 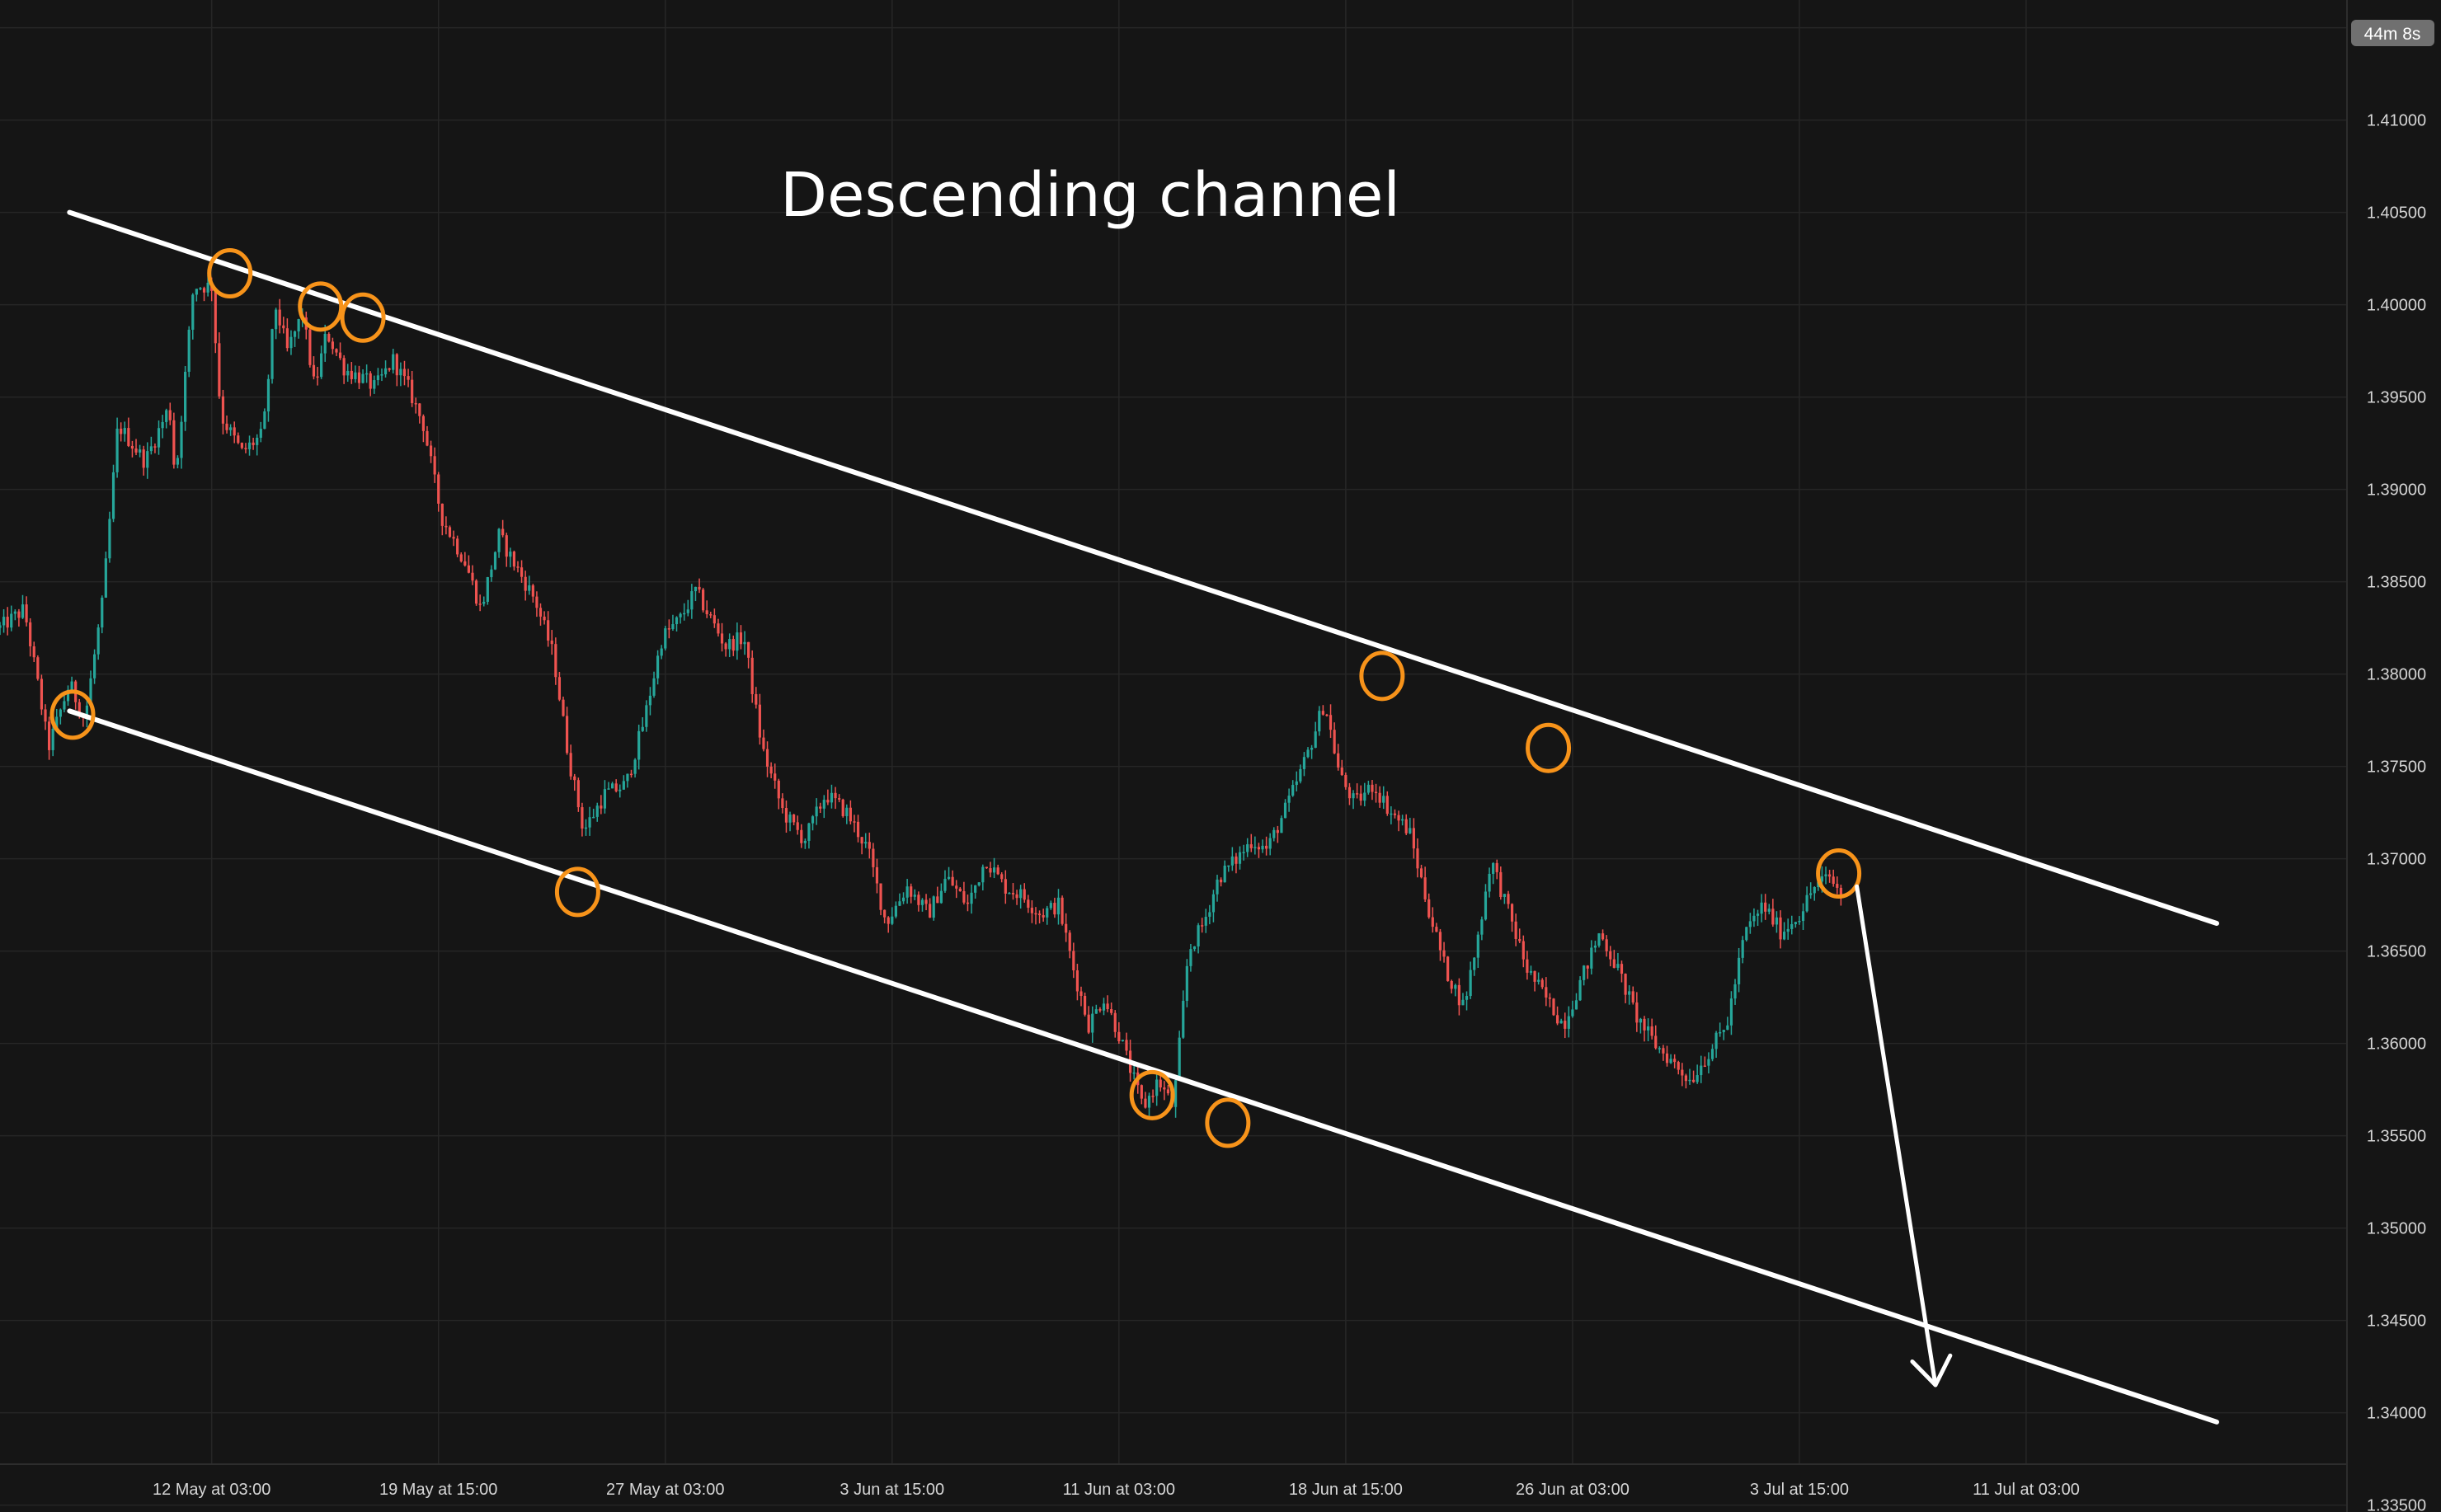 I want to click on y-tick-label: 1.40000, so click(x=2396, y=306).